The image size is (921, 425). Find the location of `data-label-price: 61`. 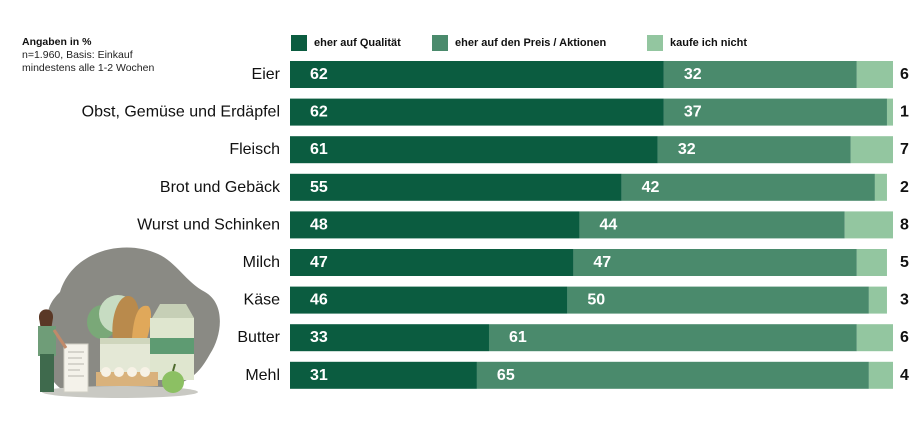

data-label-price: 61 is located at coordinates (518, 337).